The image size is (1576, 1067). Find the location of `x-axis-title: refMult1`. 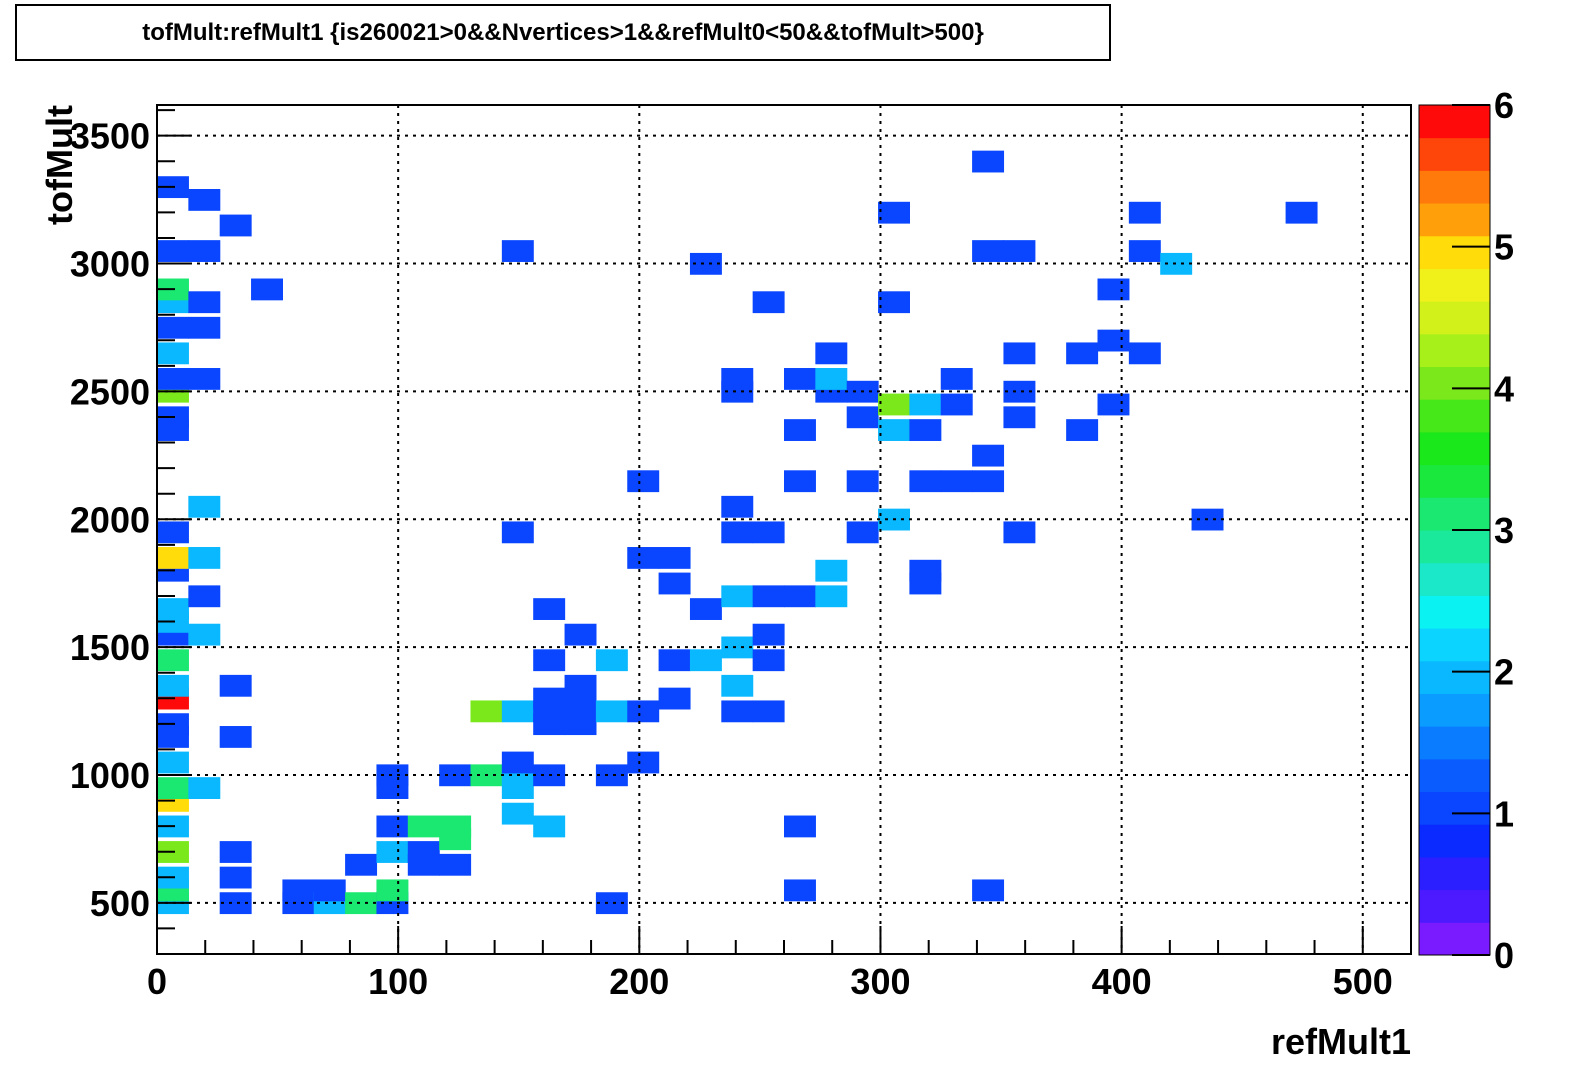

x-axis-title: refMult1 is located at coordinates (1341, 1041).